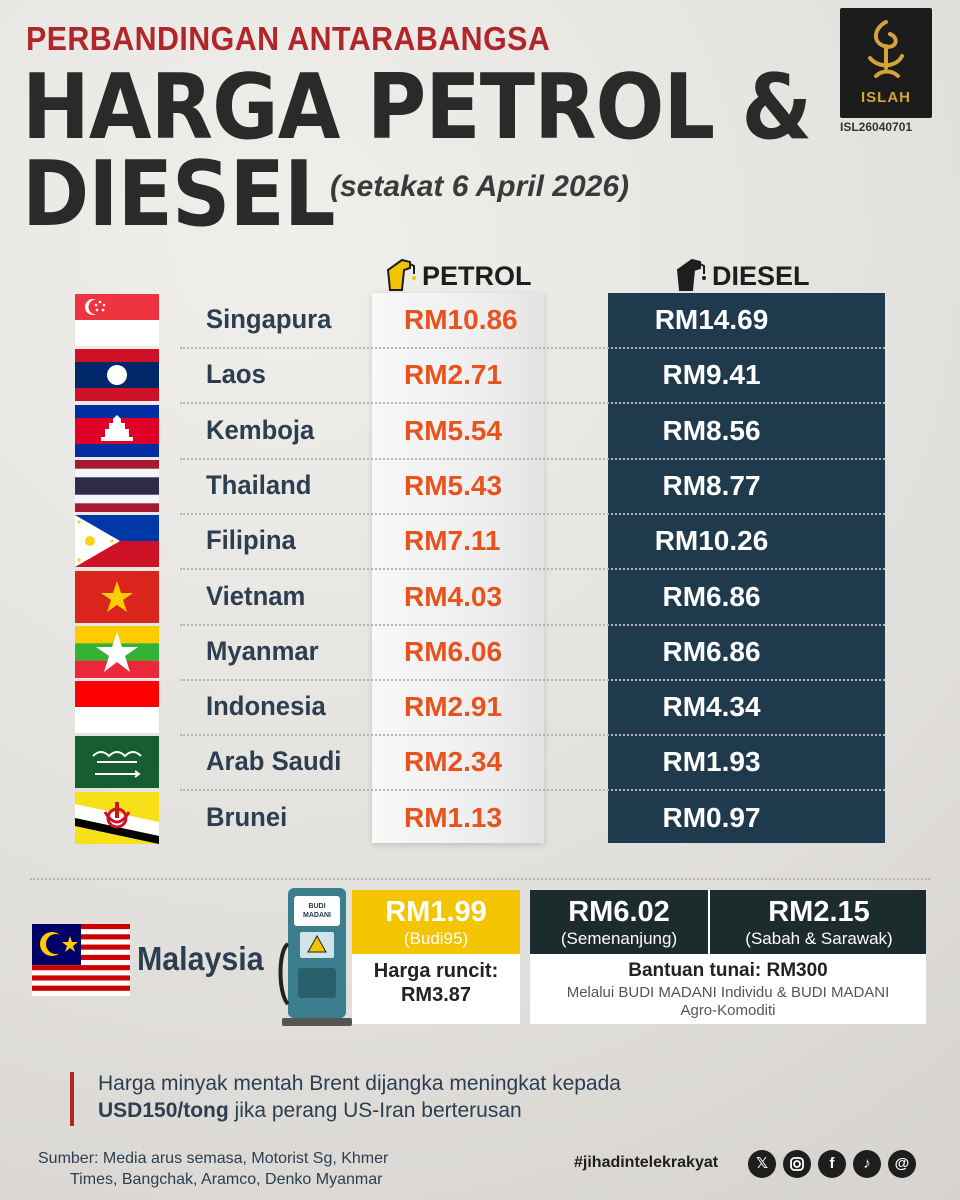  What do you see at coordinates (762, 1164) in the screenshot?
I see `x-icon: 𝕏` at bounding box center [762, 1164].